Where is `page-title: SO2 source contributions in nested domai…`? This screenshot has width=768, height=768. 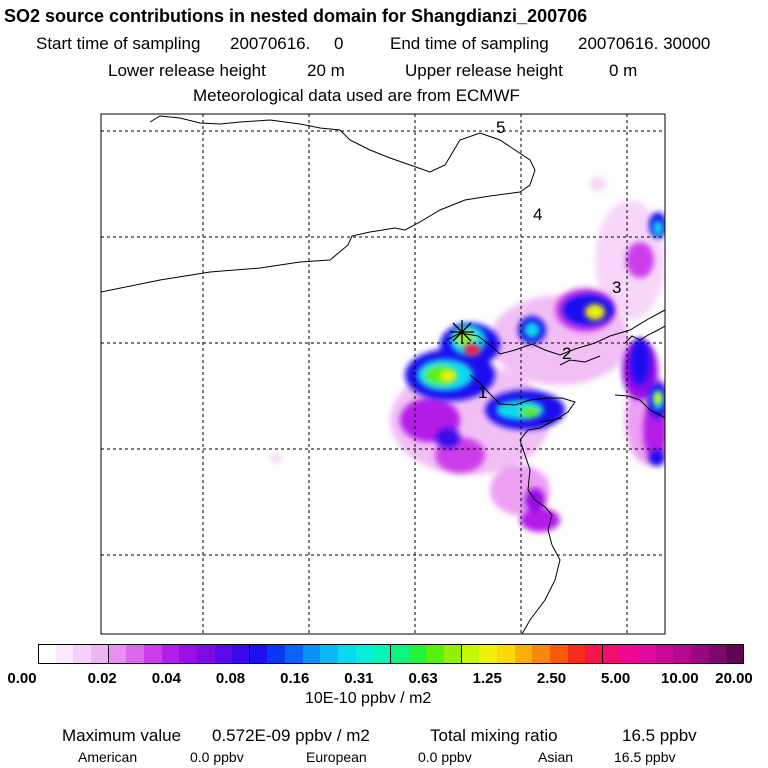
page-title: SO2 source contributions in nested domai… is located at coordinates (296, 16).